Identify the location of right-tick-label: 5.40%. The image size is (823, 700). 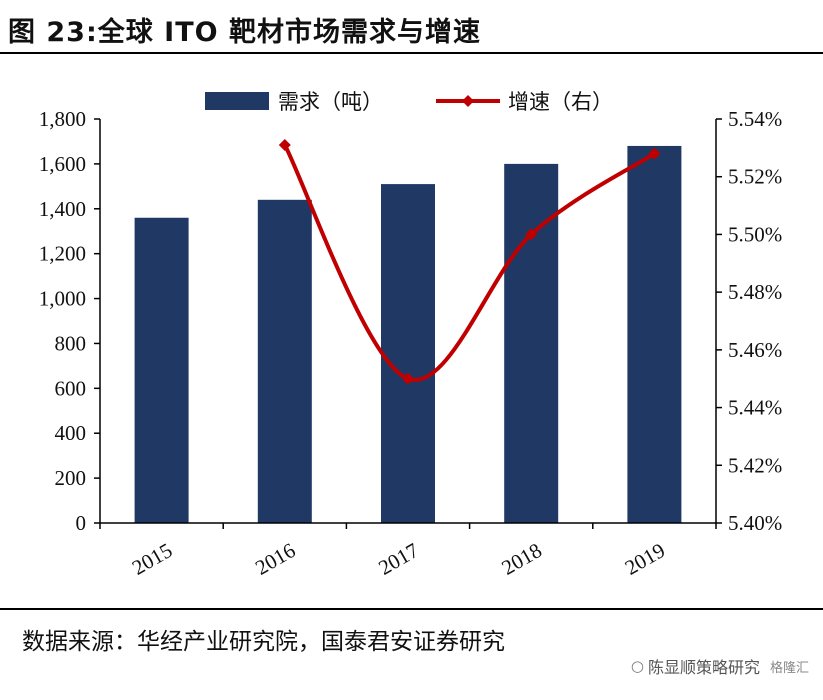
(755, 523).